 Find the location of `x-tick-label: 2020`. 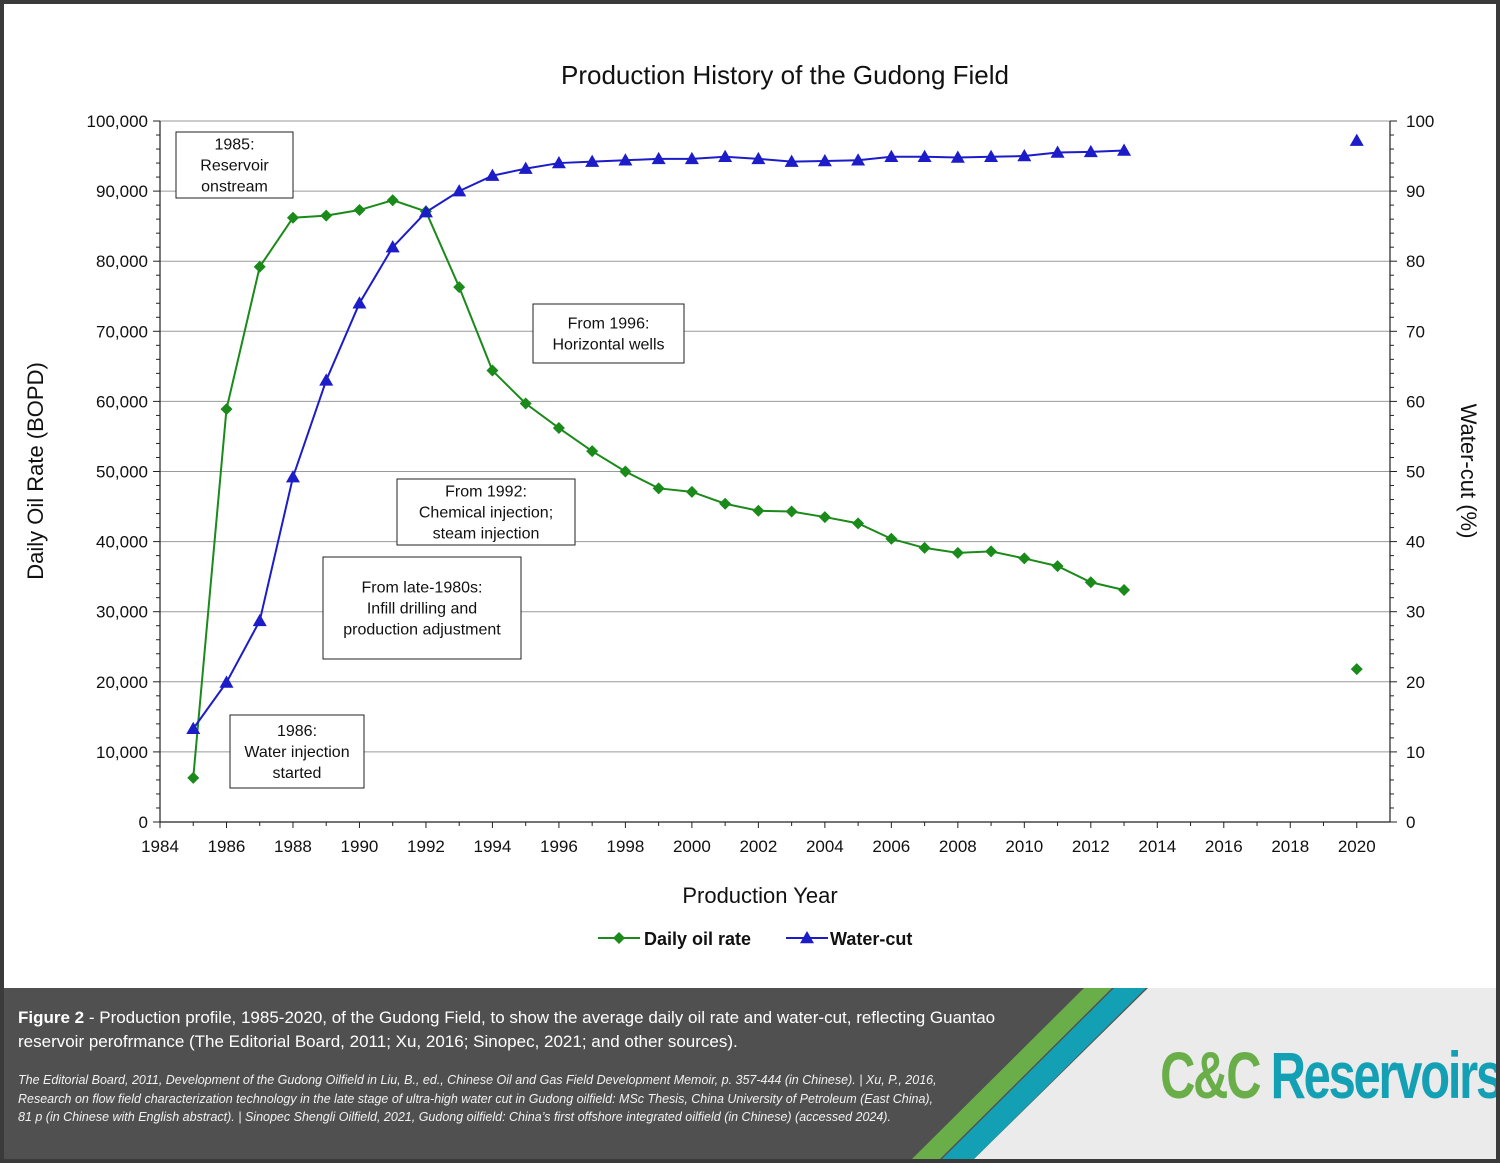

x-tick-label: 2020 is located at coordinates (1357, 846).